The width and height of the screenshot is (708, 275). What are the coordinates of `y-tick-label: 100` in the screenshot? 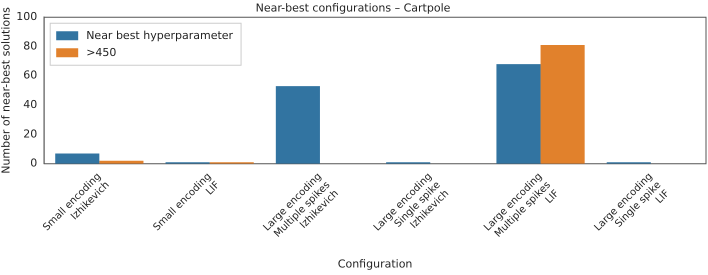 It's located at (27, 17).